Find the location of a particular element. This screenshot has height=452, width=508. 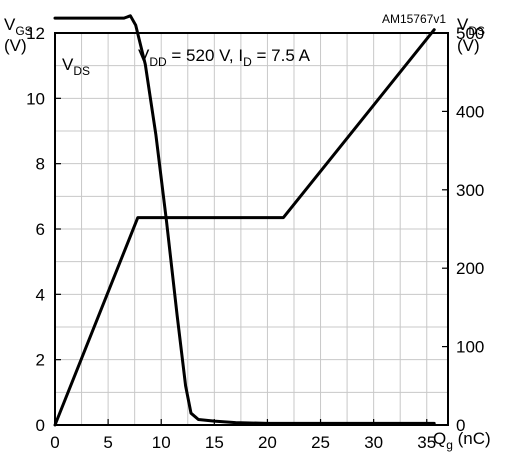

left-y-tick-label: 6 is located at coordinates (40, 229).